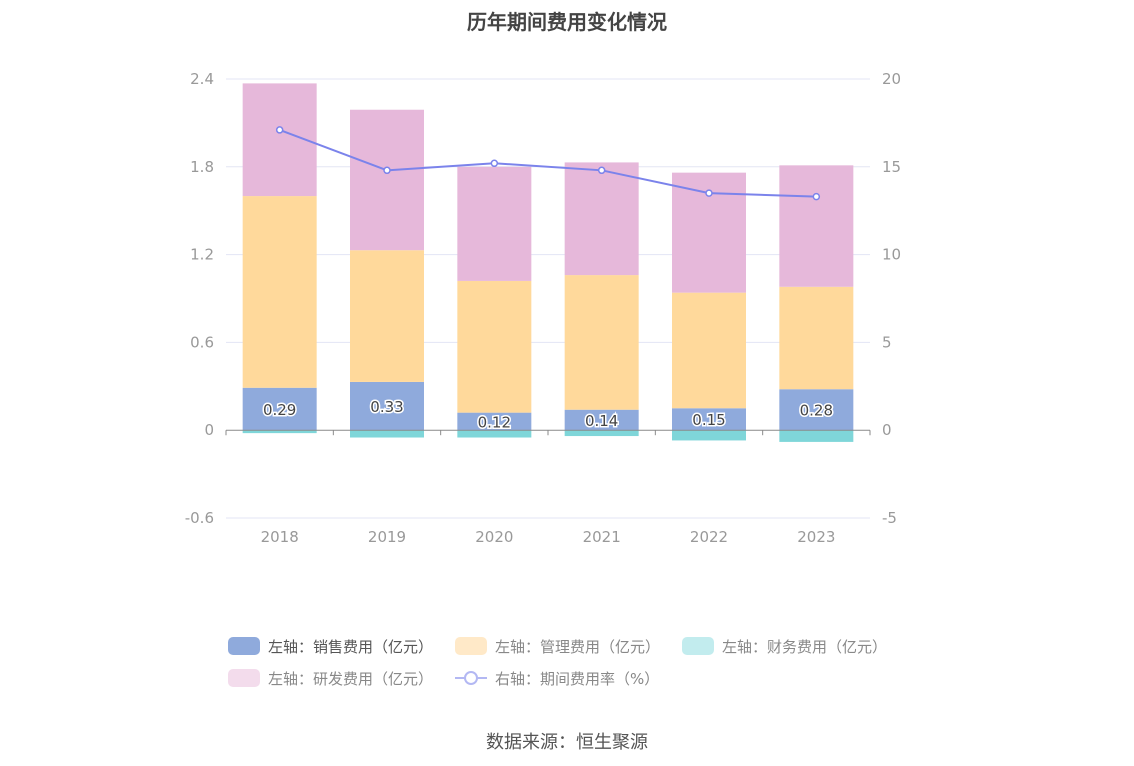  I want to click on chart-title: 历年期间费用变化情况, so click(567, 22).